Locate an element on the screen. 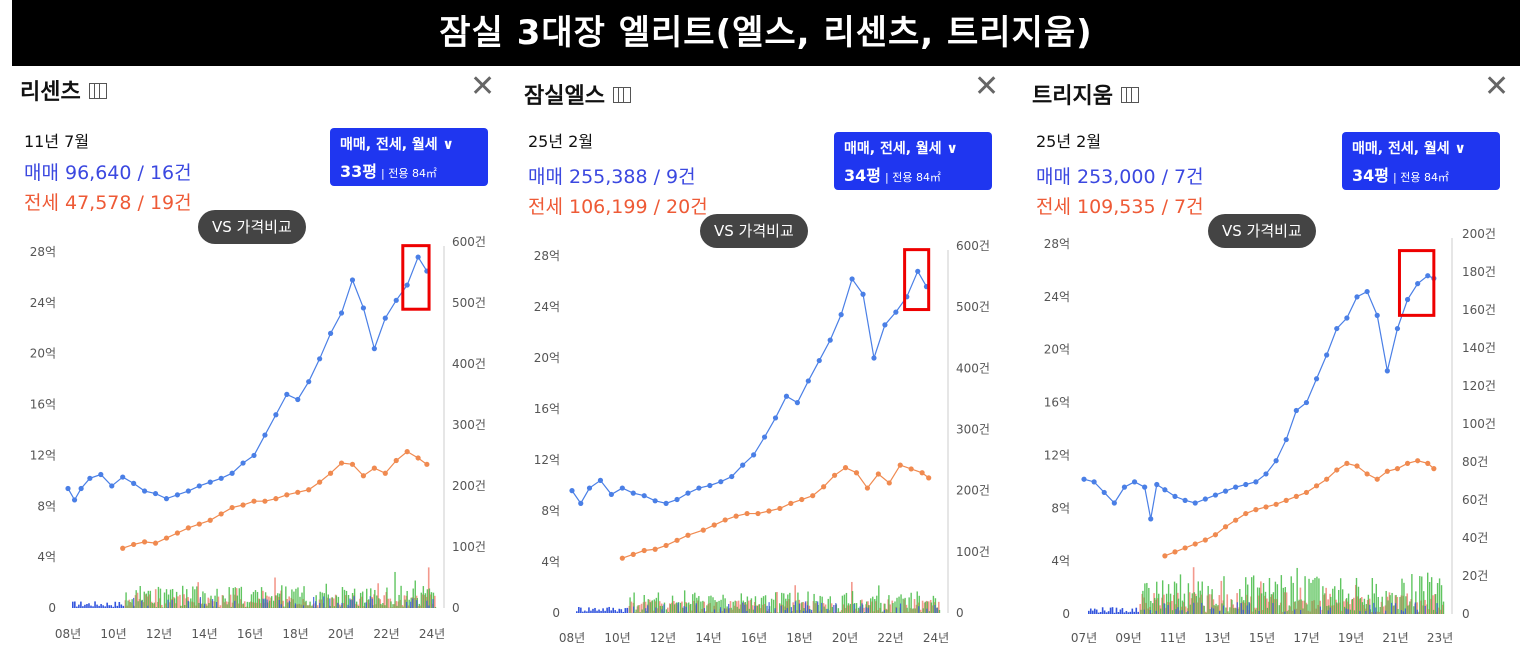  x-tick-label: 09년 is located at coordinates (1128, 638).